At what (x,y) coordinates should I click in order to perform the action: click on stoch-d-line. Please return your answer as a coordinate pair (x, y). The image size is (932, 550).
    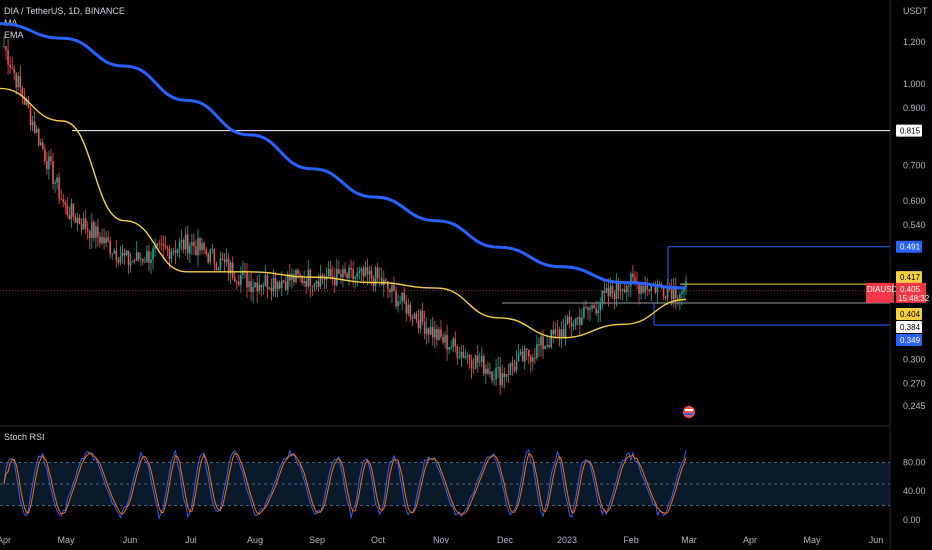
    Looking at the image, I should click on (345, 483).